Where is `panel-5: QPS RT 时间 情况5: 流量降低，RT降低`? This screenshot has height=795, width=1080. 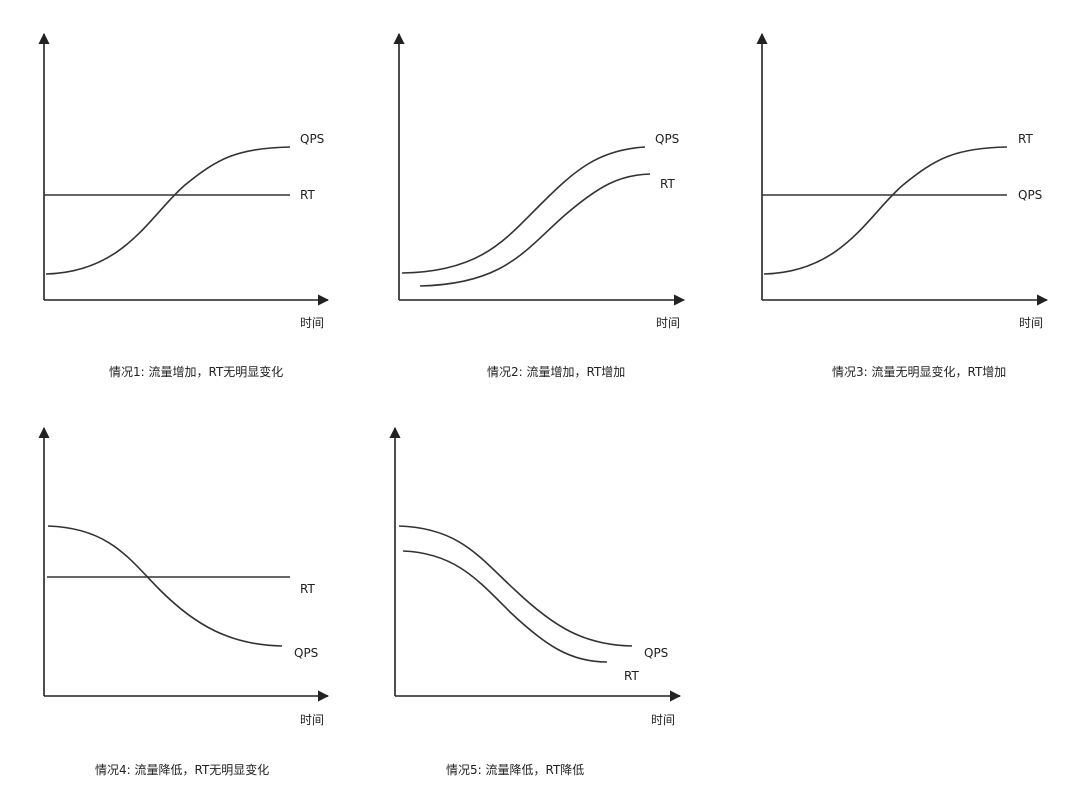
panel-5: QPS RT 时间 情况5: 流量降低，RT降低 is located at coordinates (535, 601).